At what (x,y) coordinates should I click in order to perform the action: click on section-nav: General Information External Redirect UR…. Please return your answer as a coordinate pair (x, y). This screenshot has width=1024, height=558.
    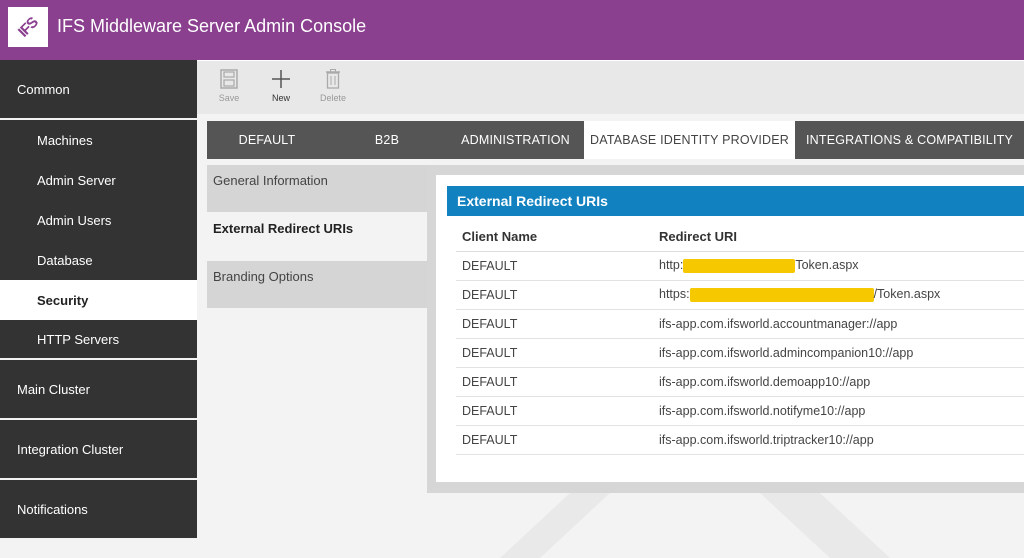
    Looking at the image, I should click on (317, 237).